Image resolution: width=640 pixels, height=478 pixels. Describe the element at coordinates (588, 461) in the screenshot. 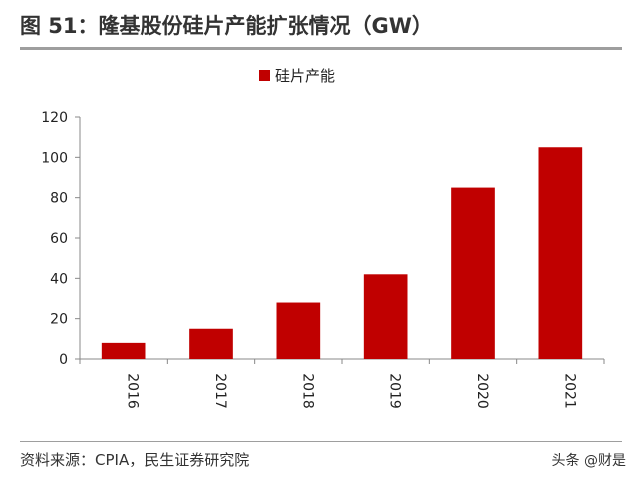

I see `watermark: 头条 @财是` at that location.